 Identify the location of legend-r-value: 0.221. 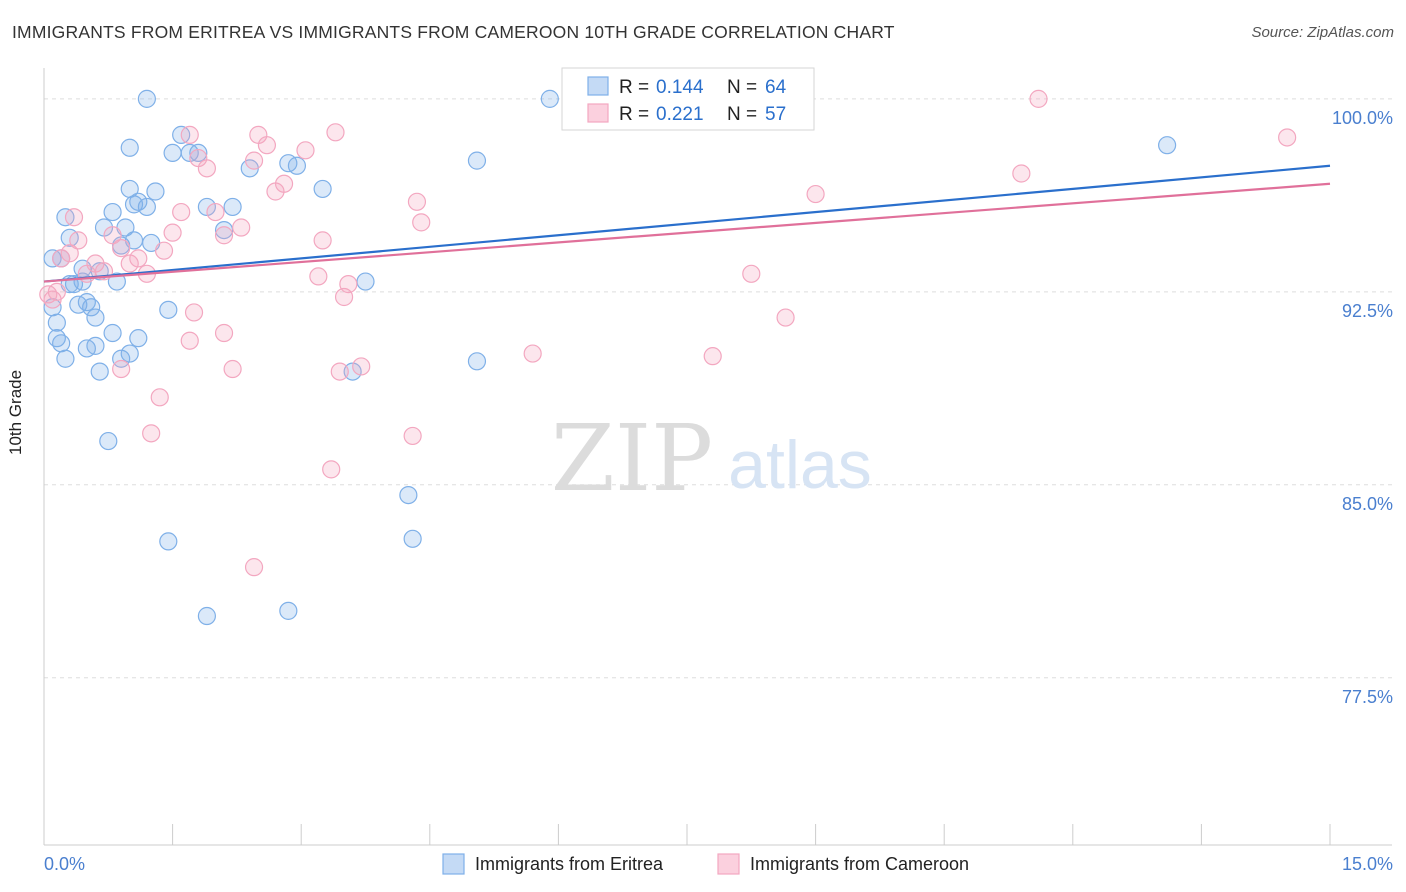
(680, 114).